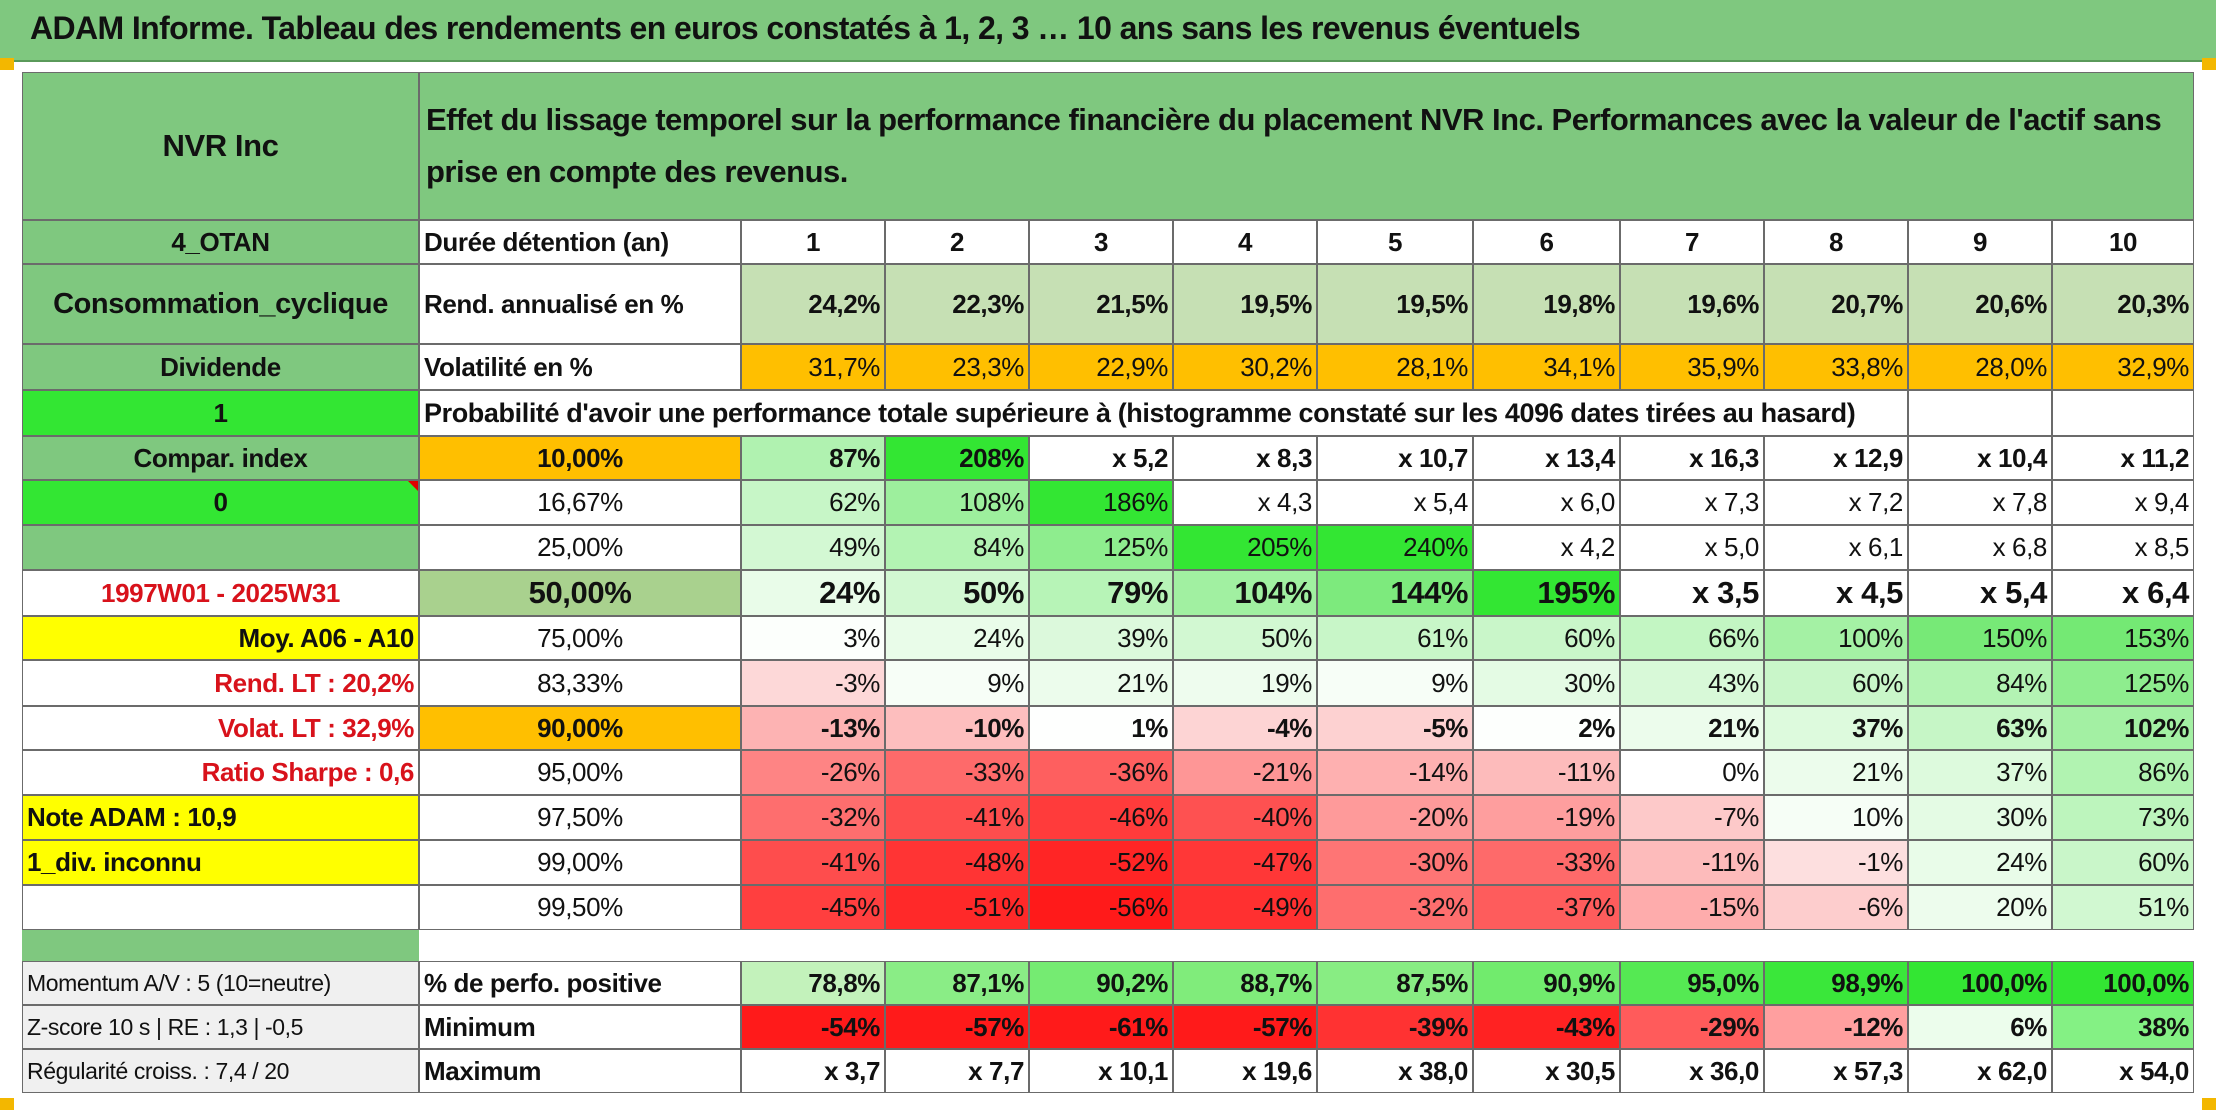 Image resolution: width=2216 pixels, height=1110 pixels. What do you see at coordinates (1245, 907) in the screenshot?
I see `percentile-value: -49%` at bounding box center [1245, 907].